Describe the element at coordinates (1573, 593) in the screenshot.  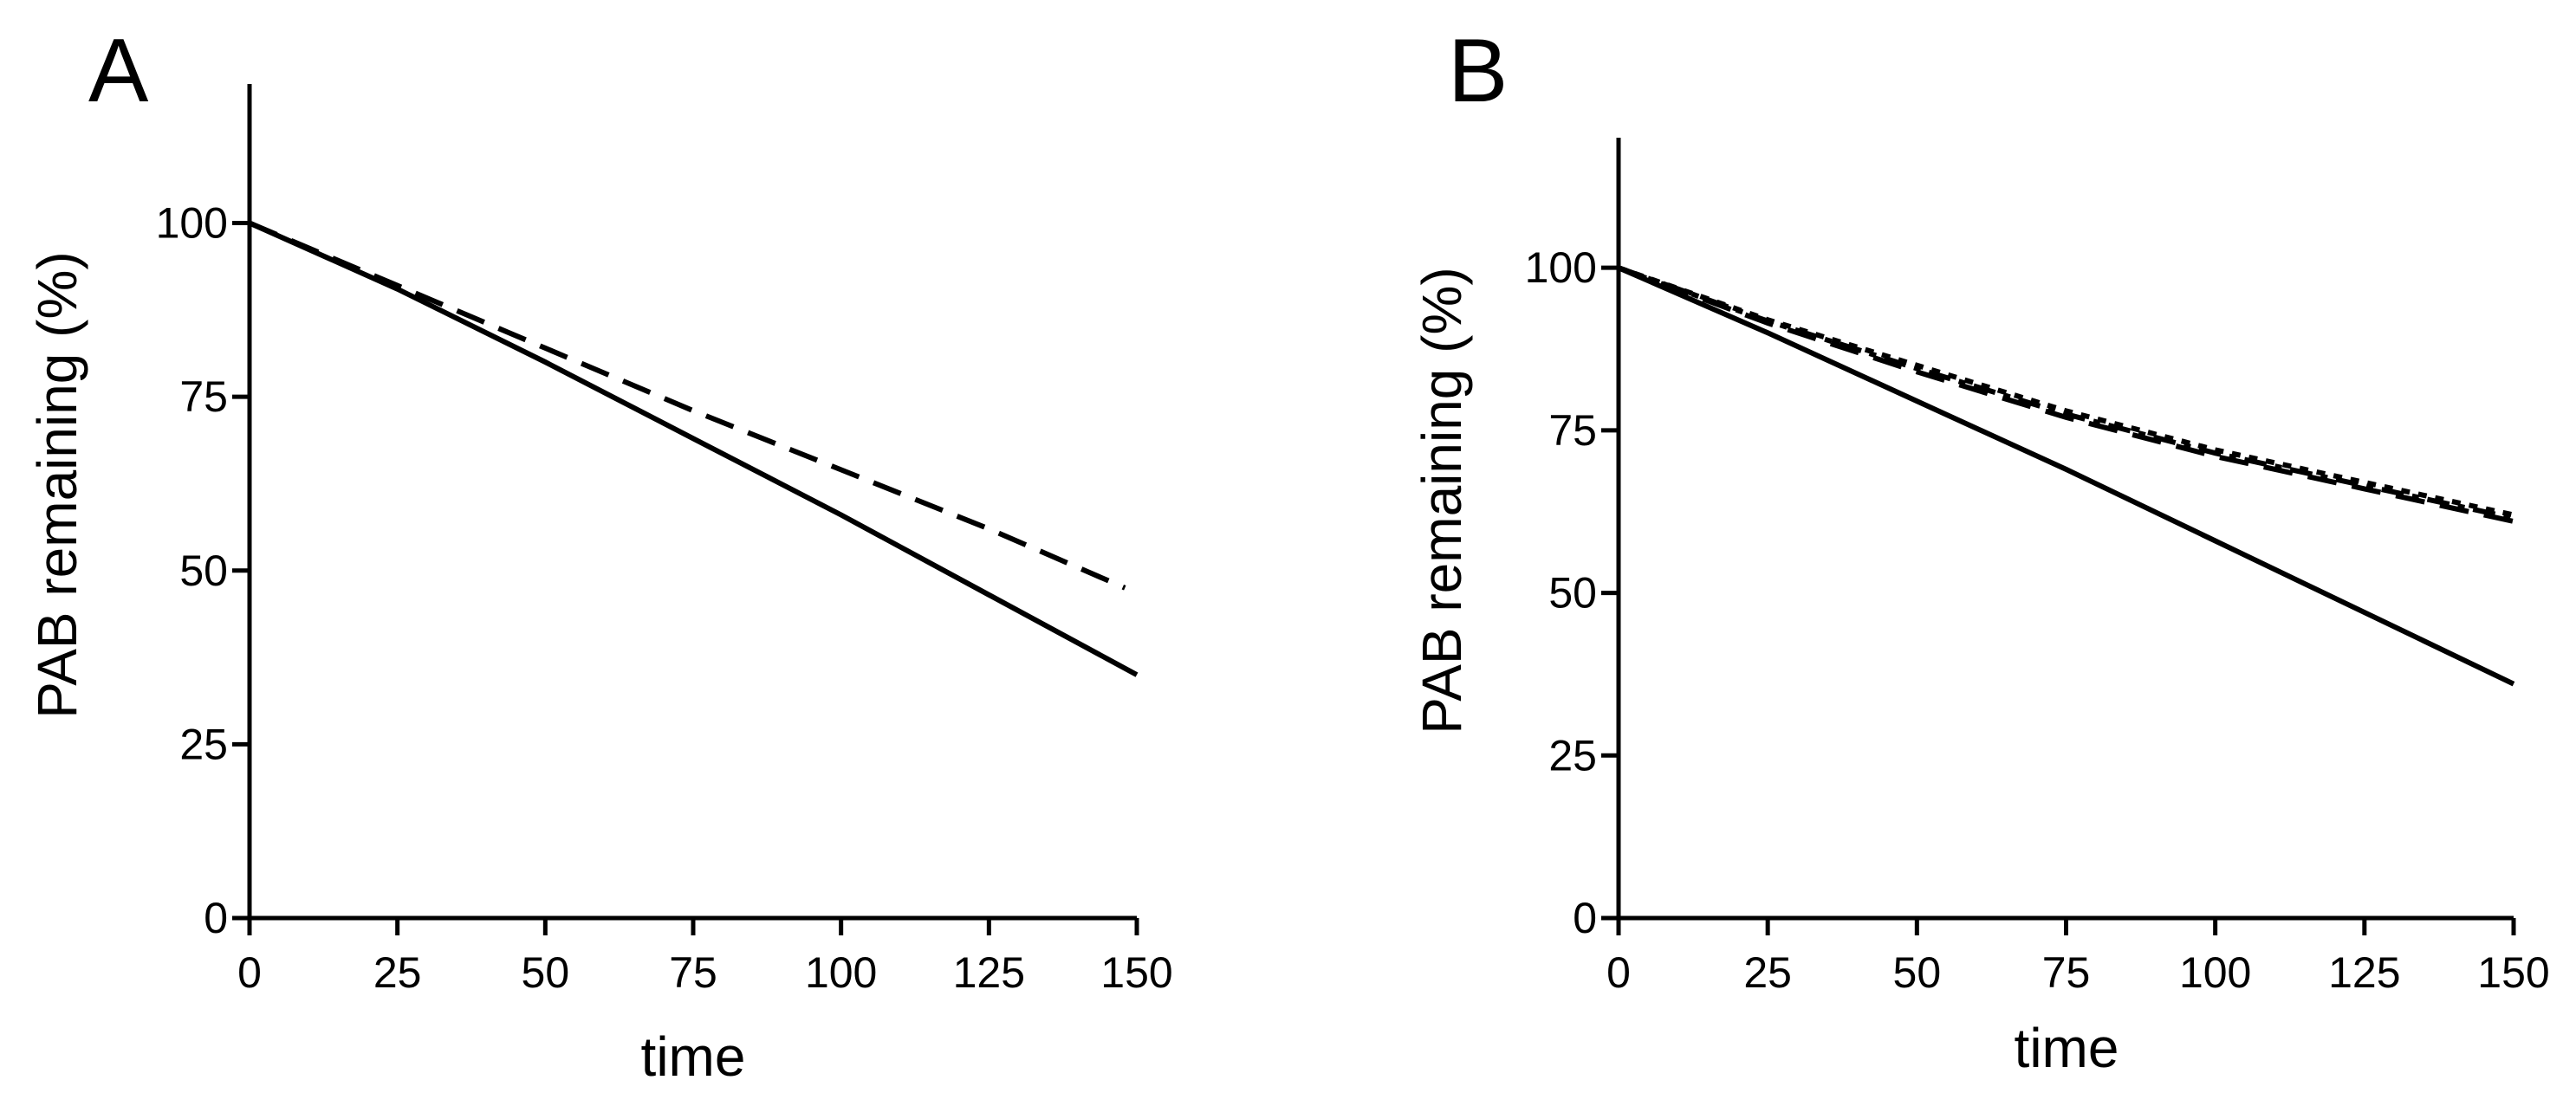
I see `y-tick-label-b-50: 50` at that location.